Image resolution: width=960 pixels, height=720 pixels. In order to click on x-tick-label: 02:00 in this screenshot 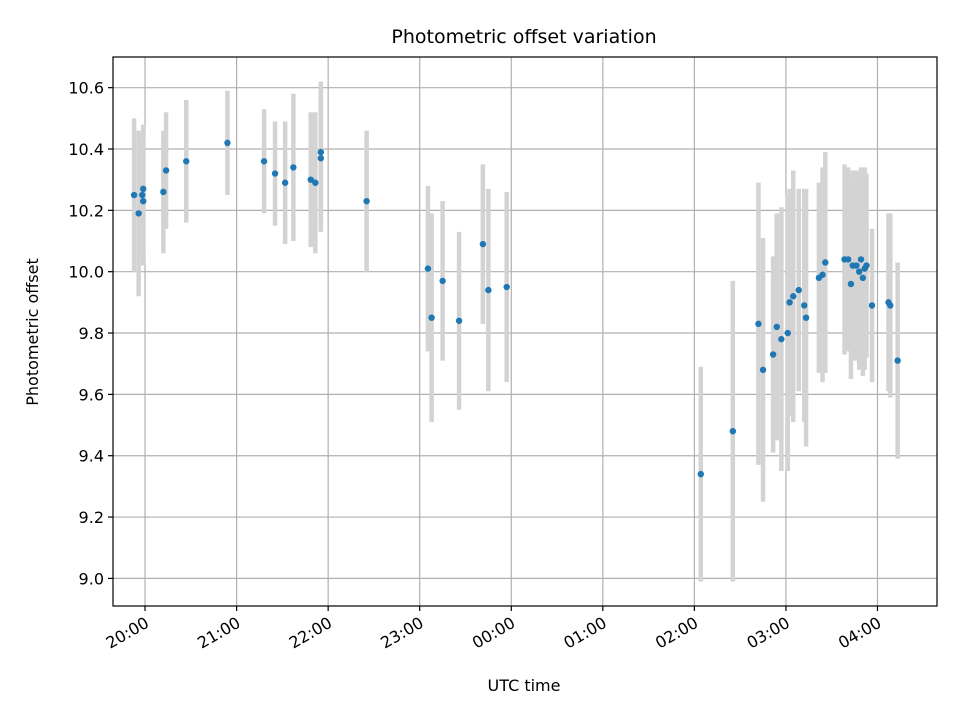, I will do `click(676, 633)`.